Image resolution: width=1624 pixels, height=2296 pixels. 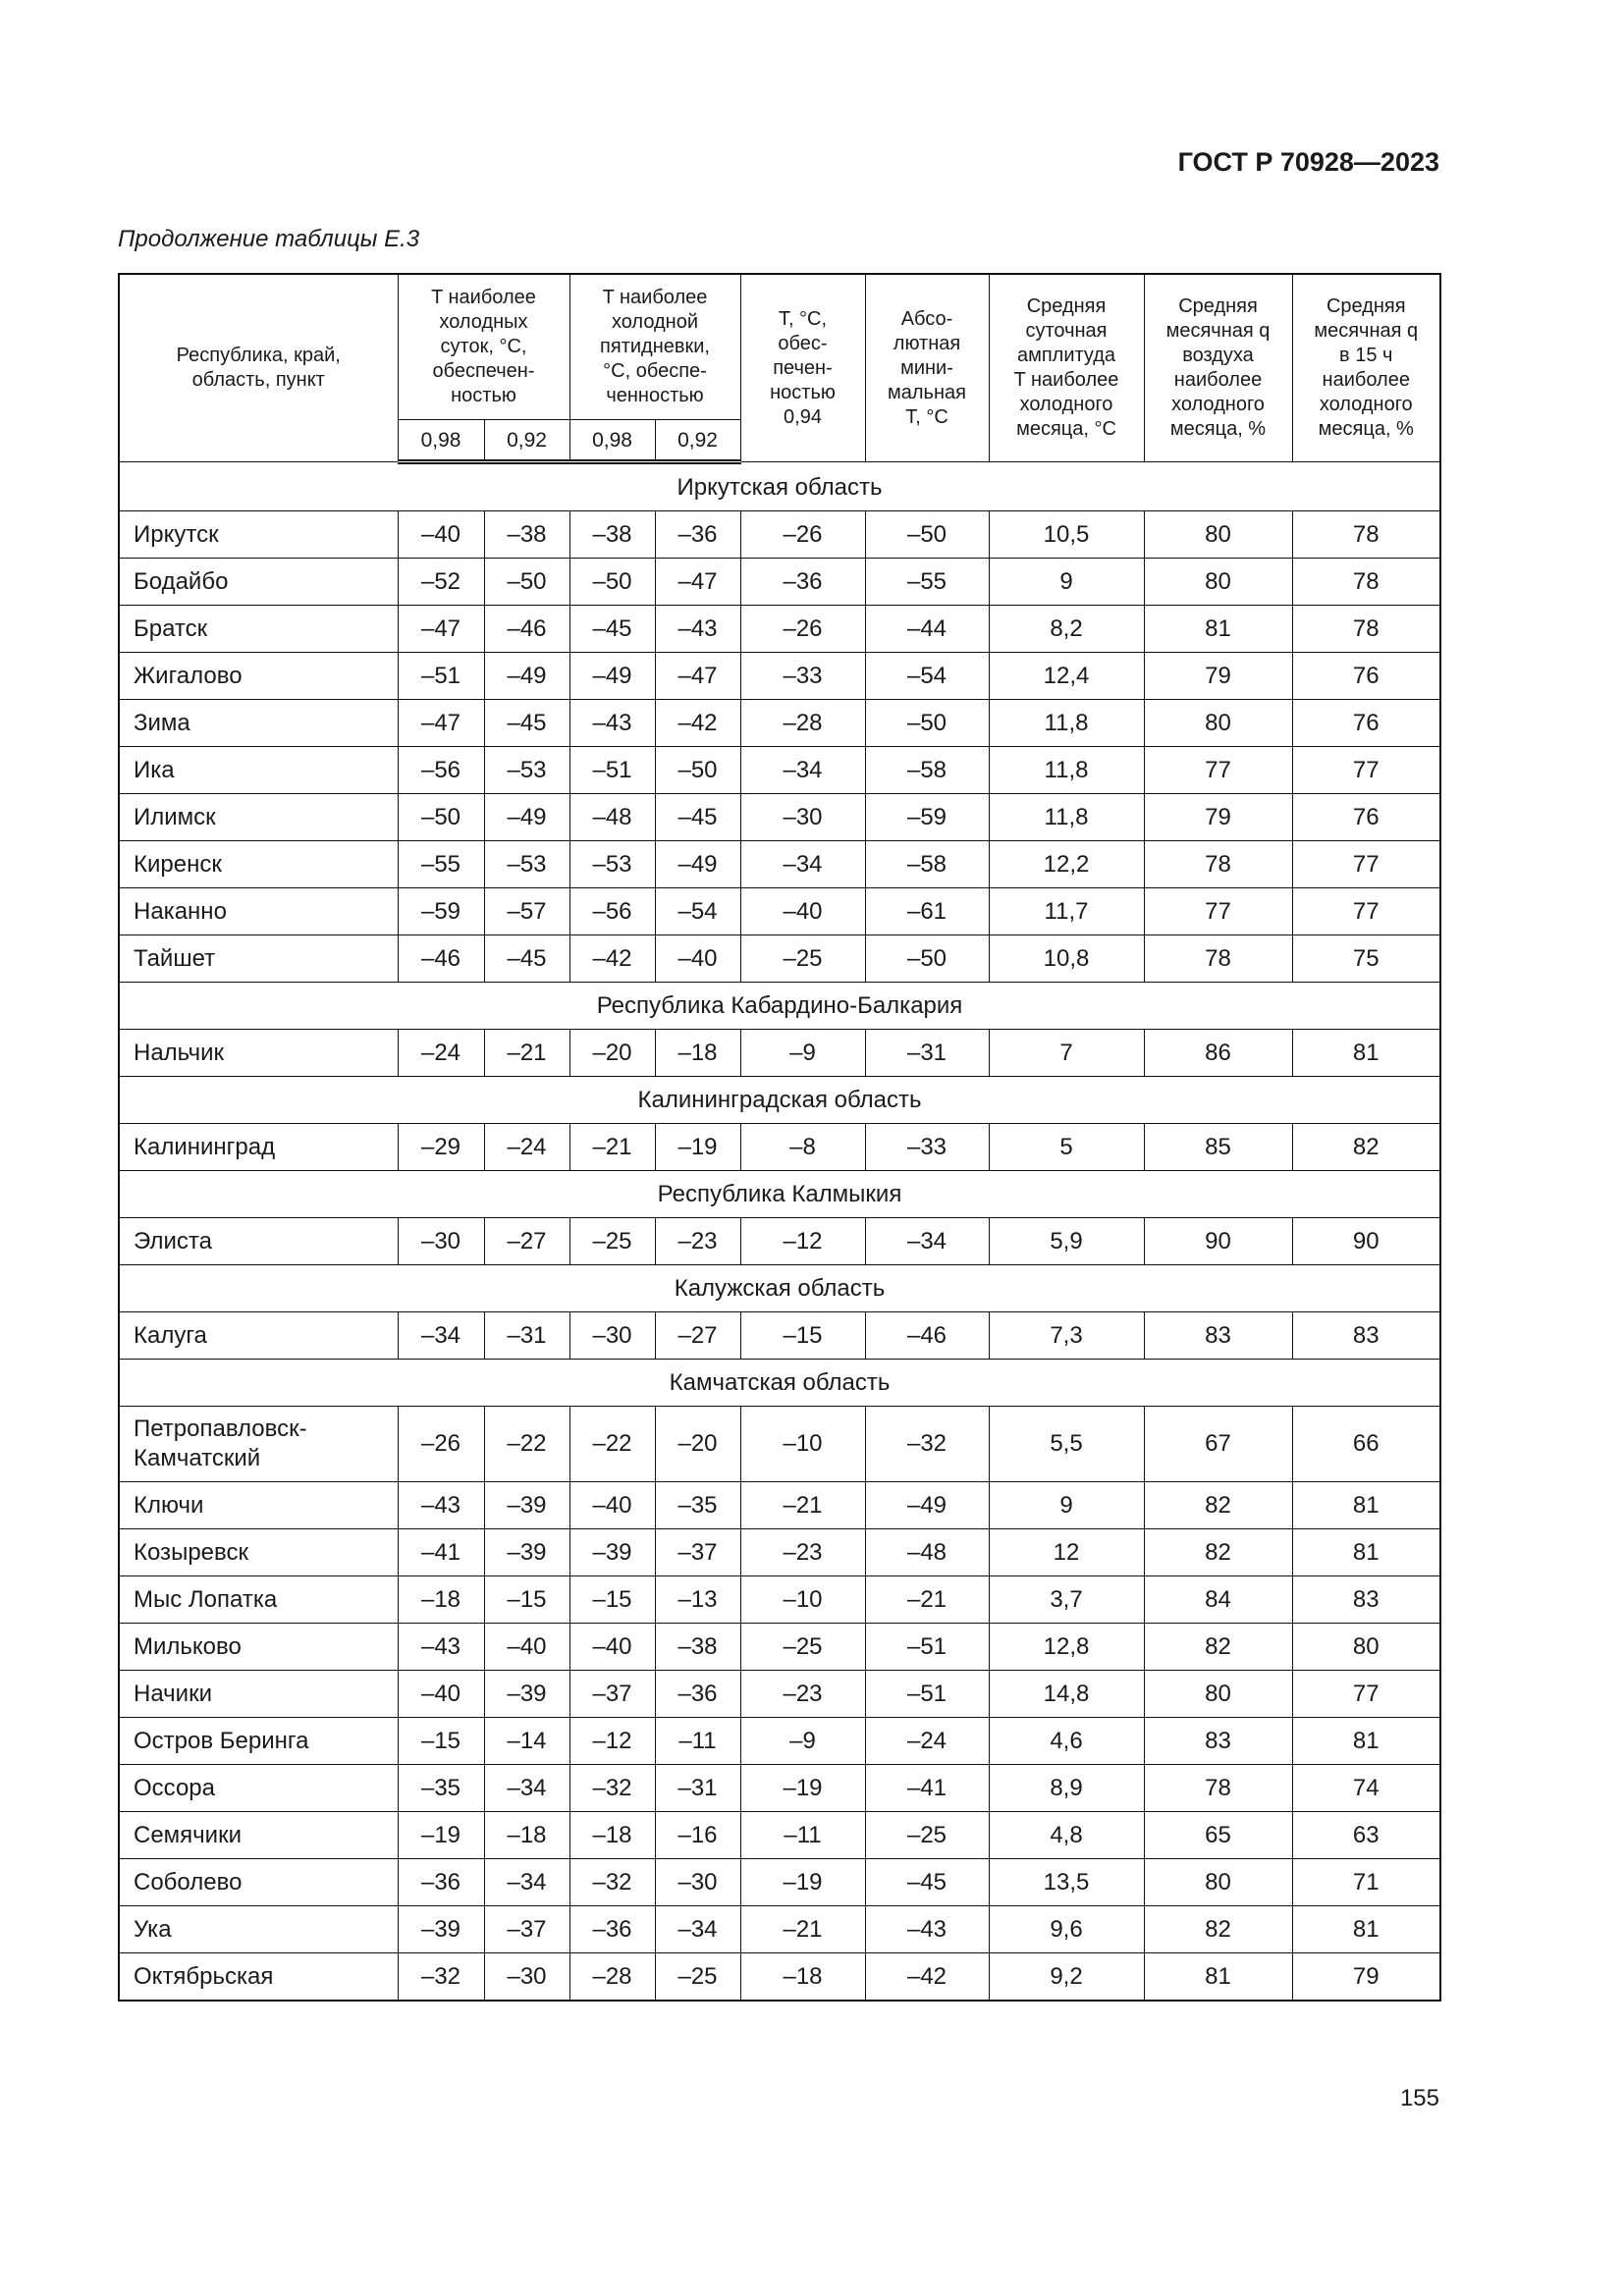 I want to click on standard-code: ГОСТ Р 70928—2023, so click(x=1308, y=162).